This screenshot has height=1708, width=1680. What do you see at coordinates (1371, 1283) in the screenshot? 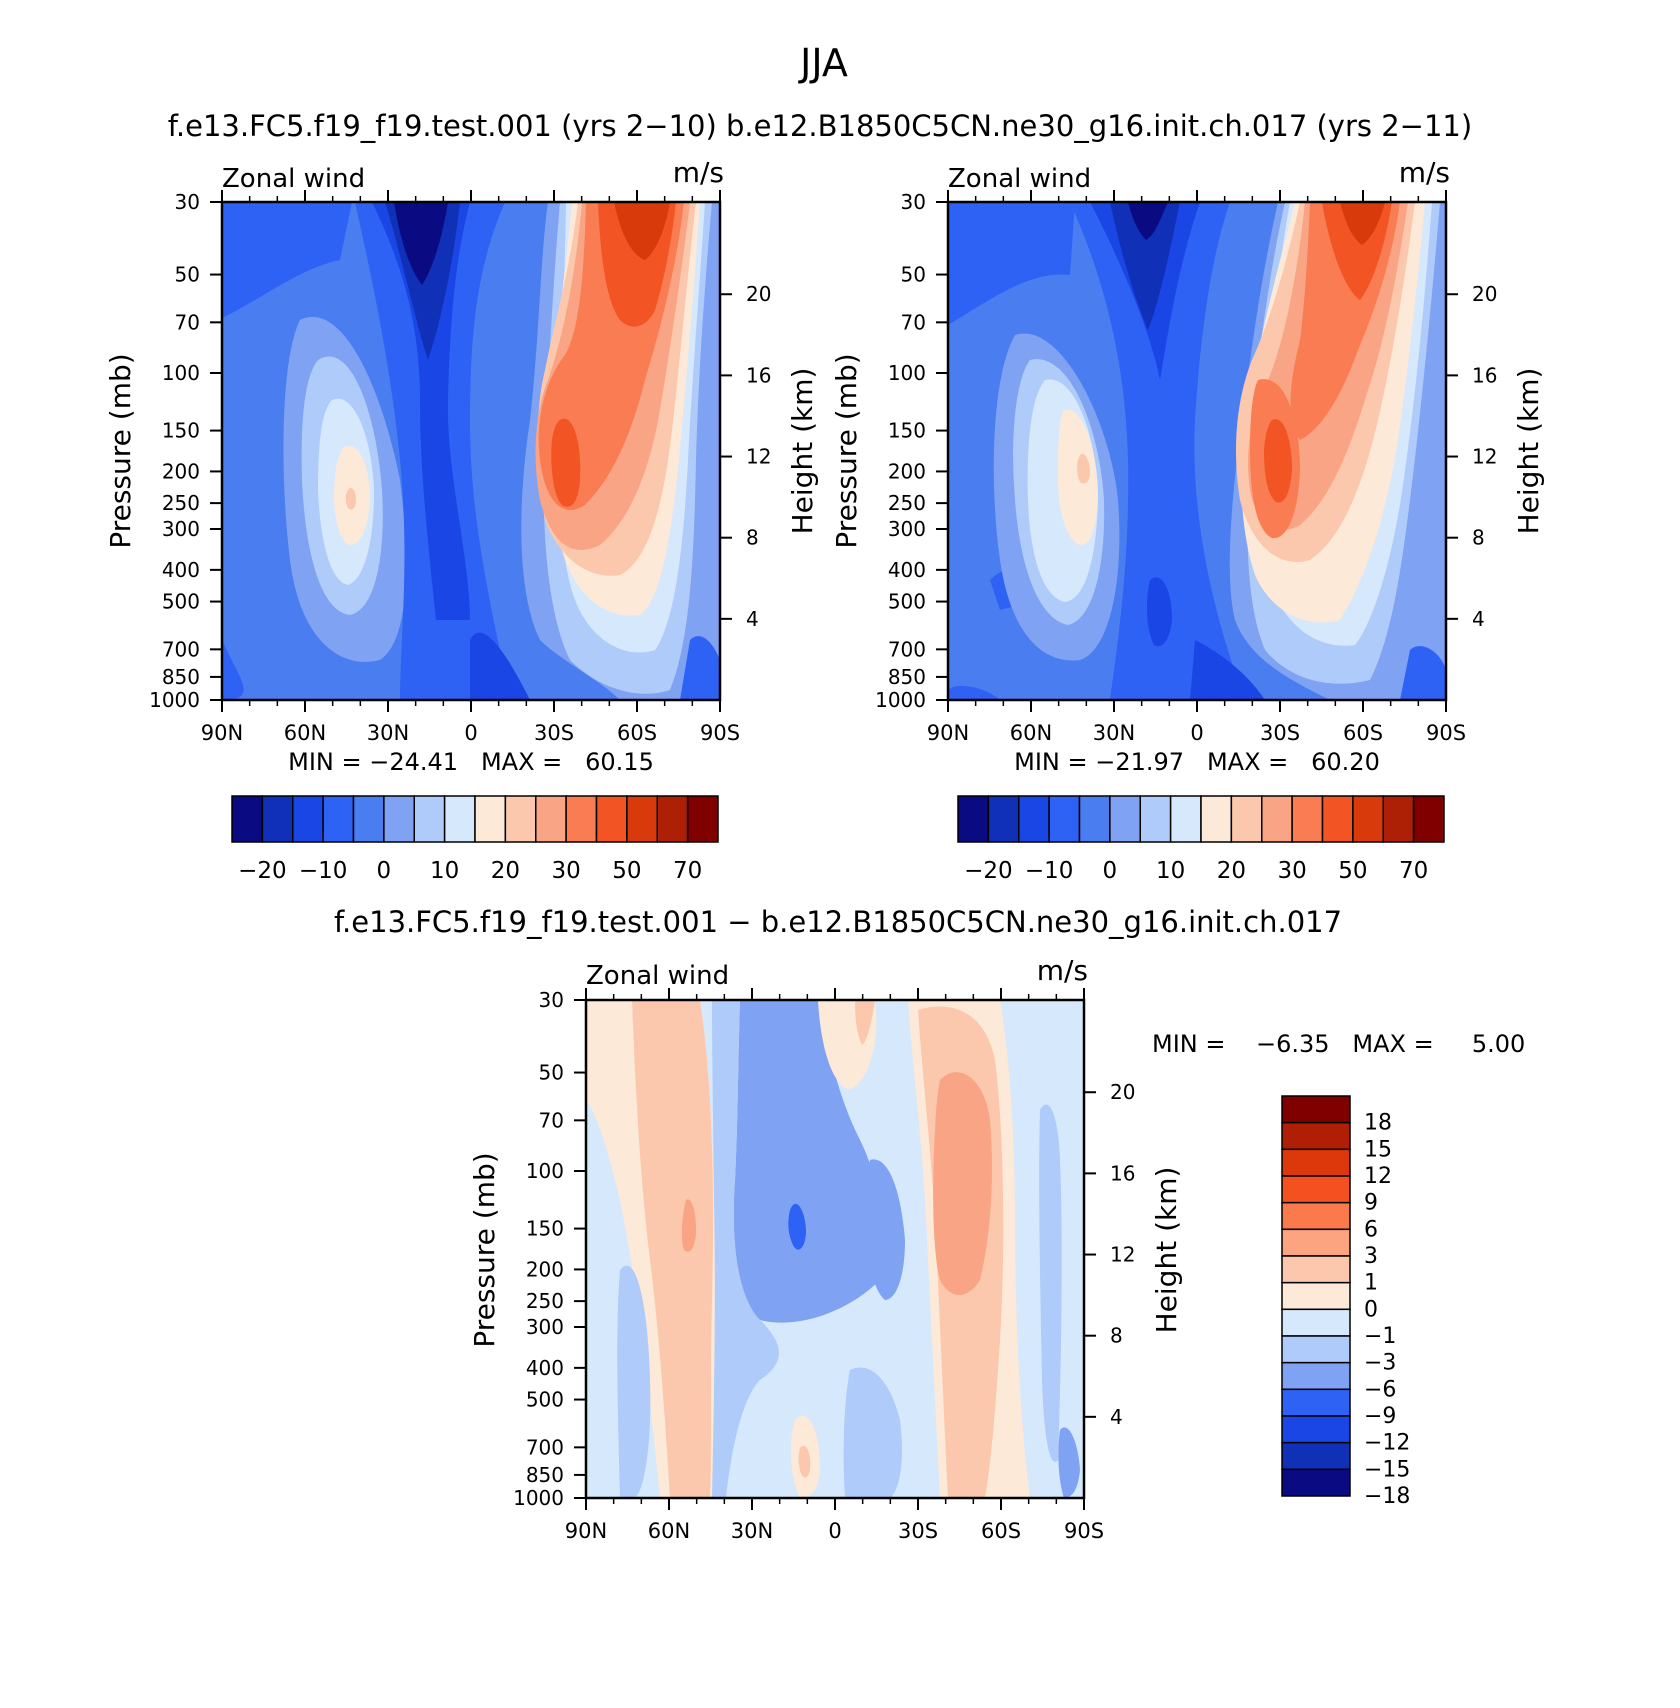
I see `colorbar-label: 1` at bounding box center [1371, 1283].